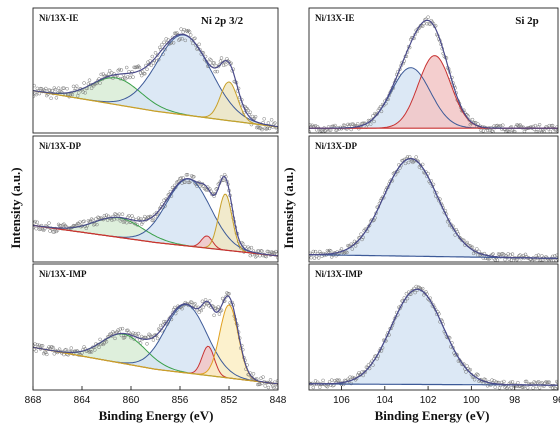 Image resolution: width=560 pixels, height=427 pixels. I want to click on si-panel-3: Ni/13X-IMP, so click(433, 327).